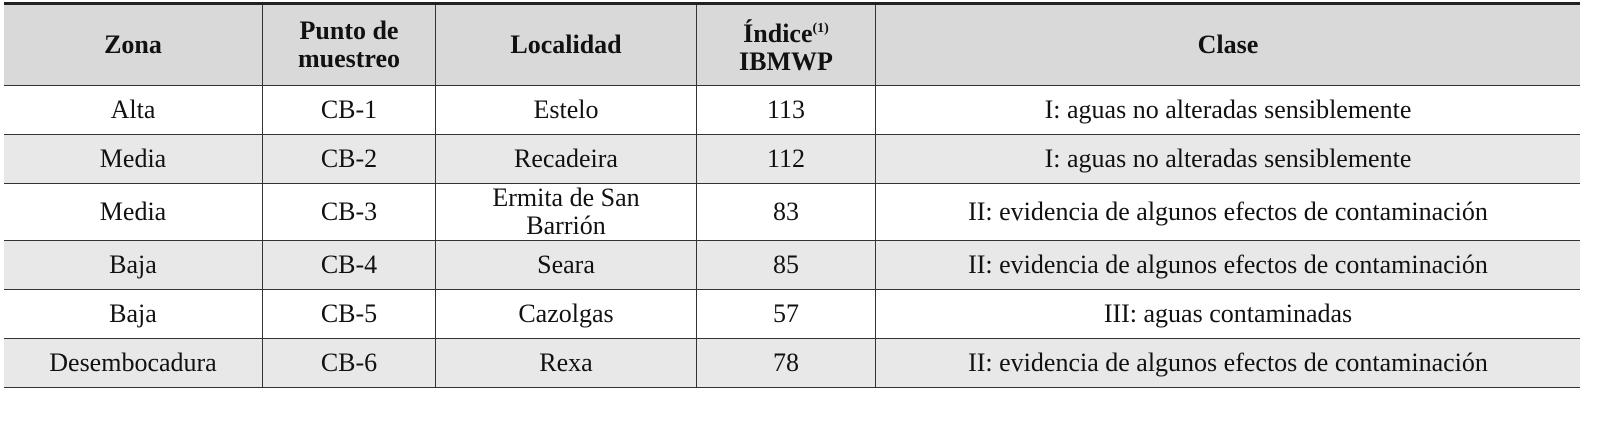  I want to click on table-cell: CB-6, so click(349, 363).